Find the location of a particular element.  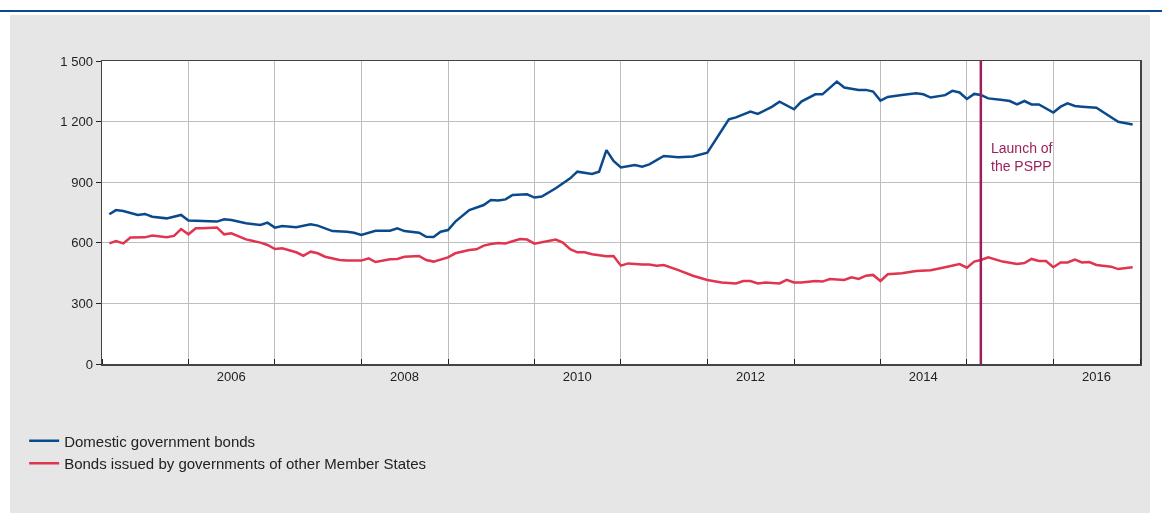

x-tick-label: 2010 is located at coordinates (577, 377).